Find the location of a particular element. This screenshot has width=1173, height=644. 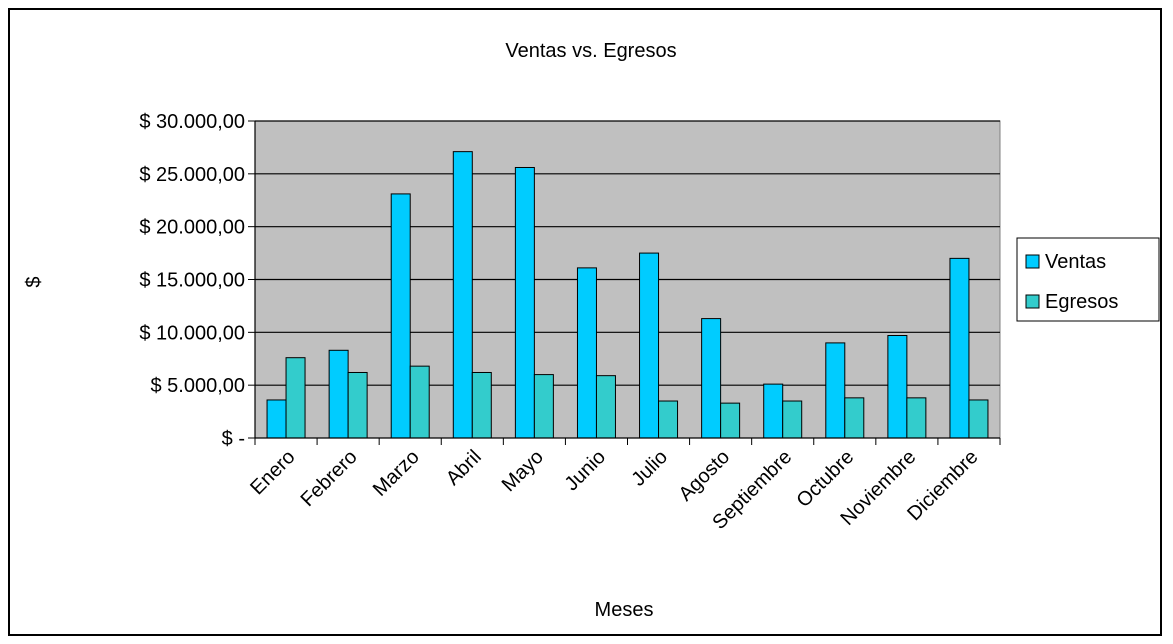

bar-ventas-septiembre is located at coordinates (773, 411).